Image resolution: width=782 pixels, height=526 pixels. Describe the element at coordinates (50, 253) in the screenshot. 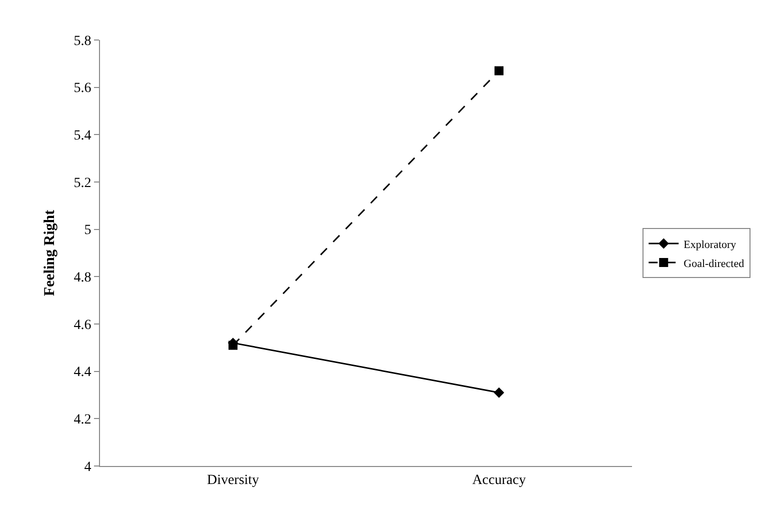

I see `y-axis-title: Feeling Right` at that location.